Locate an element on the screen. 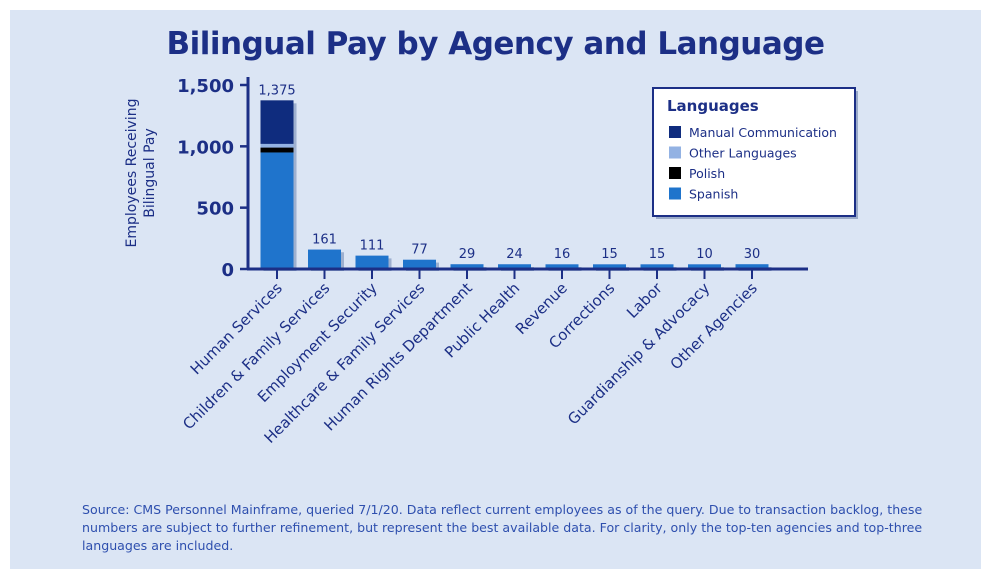  legend-title: Languages is located at coordinates (713, 106).